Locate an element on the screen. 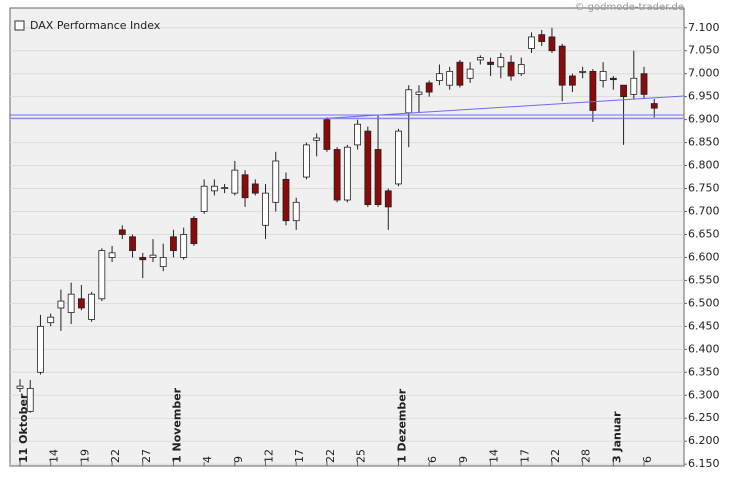  y-tick-label: 6.650 is located at coordinates (704, 233).